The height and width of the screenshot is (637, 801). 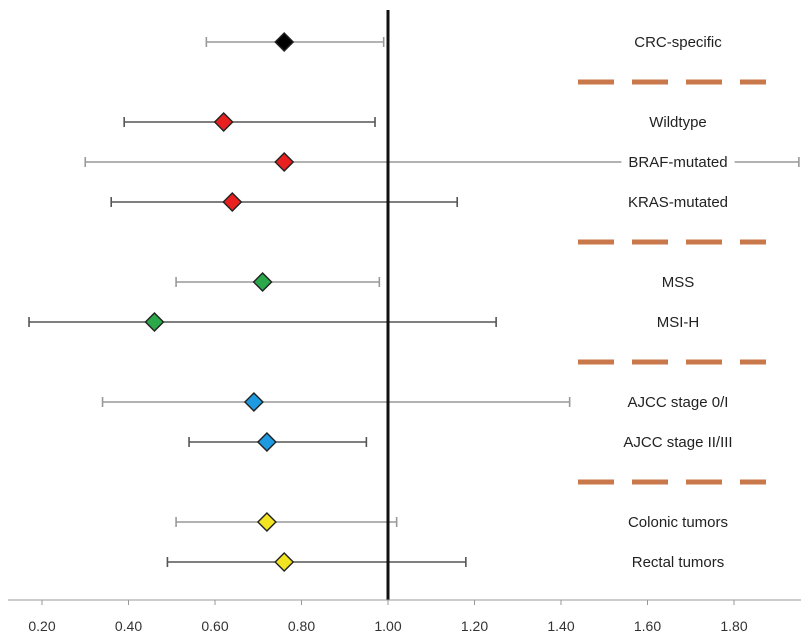 I want to click on x-axis-tick-label: 1.00, so click(x=387, y=626).